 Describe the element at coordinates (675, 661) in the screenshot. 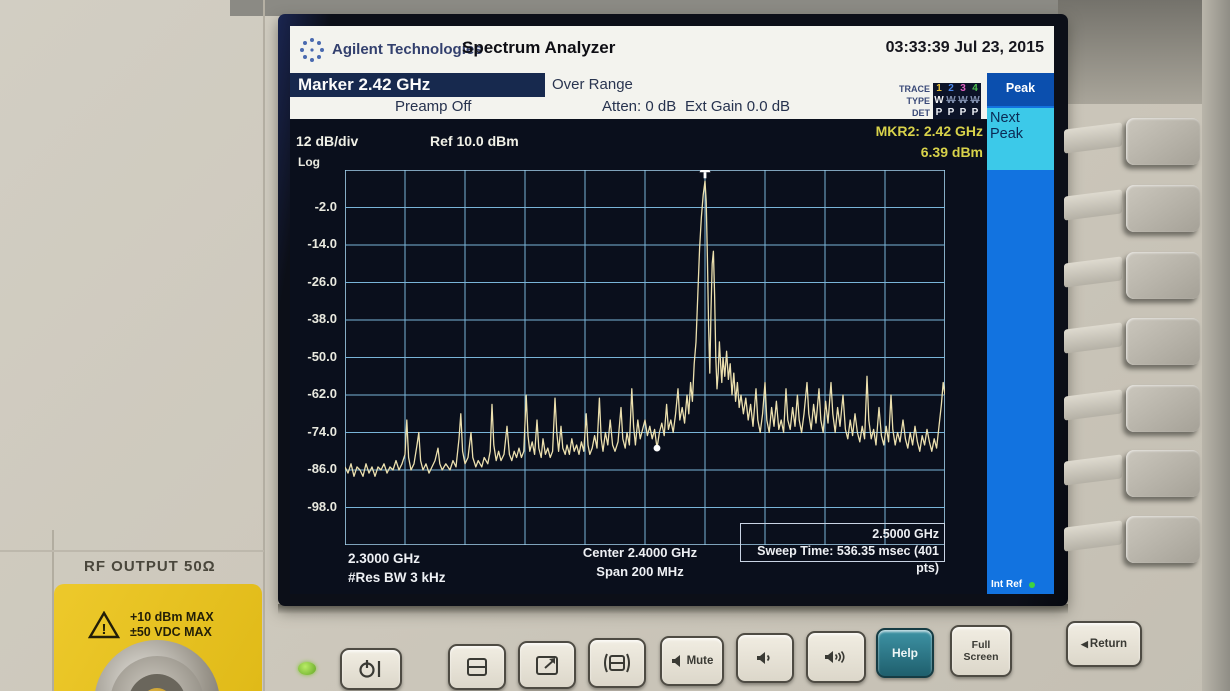

I see `speaker-mute-icon` at that location.